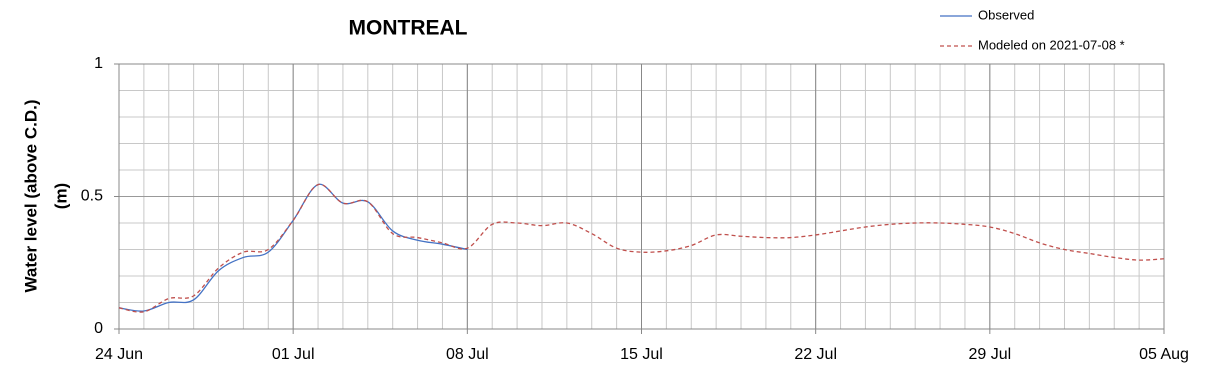 The image size is (1209, 378). I want to click on x-tick-label: 01 Jul, so click(293, 354).